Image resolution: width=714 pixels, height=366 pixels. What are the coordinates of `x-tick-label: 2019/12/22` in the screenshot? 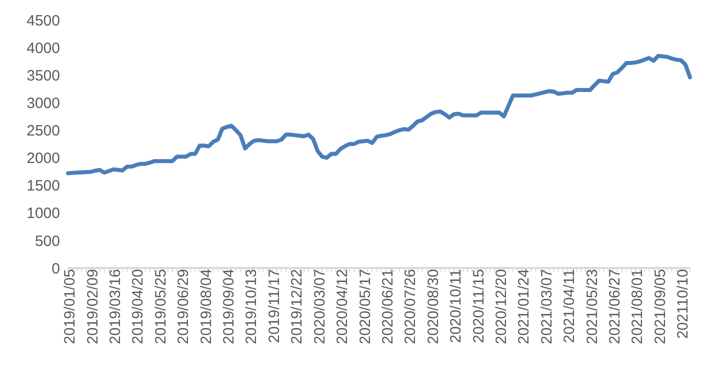 It's located at (297, 306).